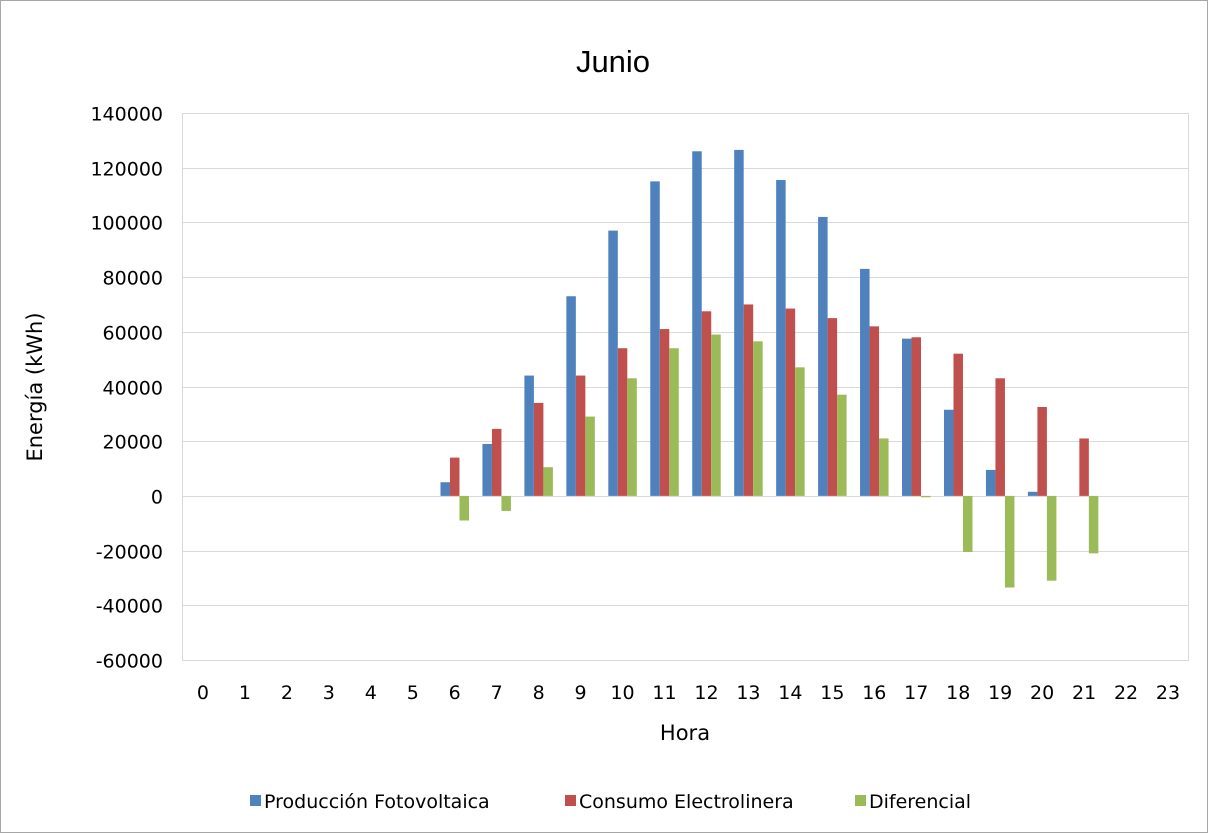  Describe the element at coordinates (129, 662) in the screenshot. I see `y-tick-label: -60000` at that location.